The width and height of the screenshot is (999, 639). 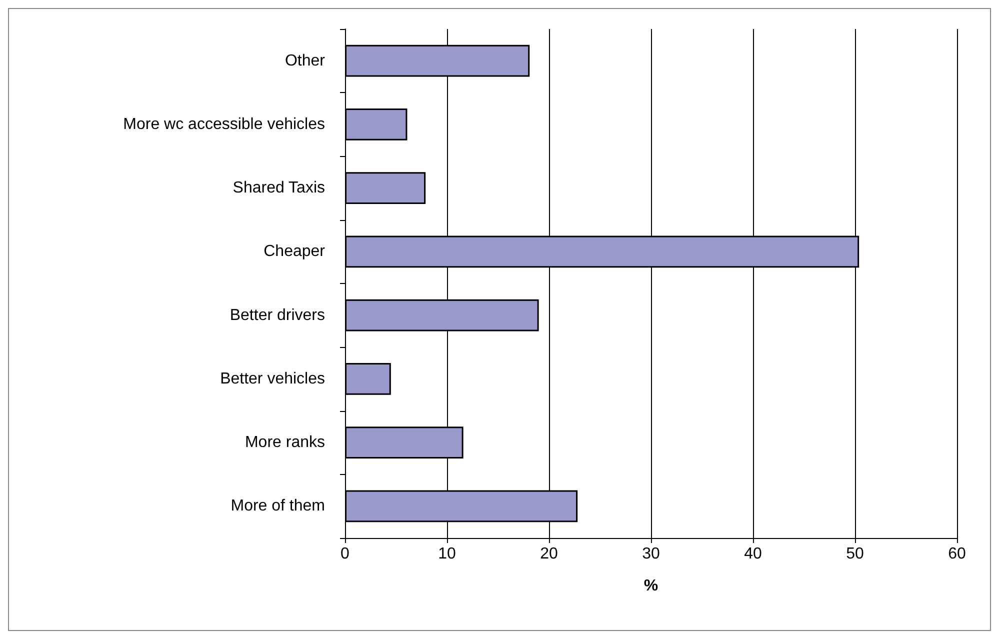 I want to click on x-tick-label: 0, so click(x=345, y=554).